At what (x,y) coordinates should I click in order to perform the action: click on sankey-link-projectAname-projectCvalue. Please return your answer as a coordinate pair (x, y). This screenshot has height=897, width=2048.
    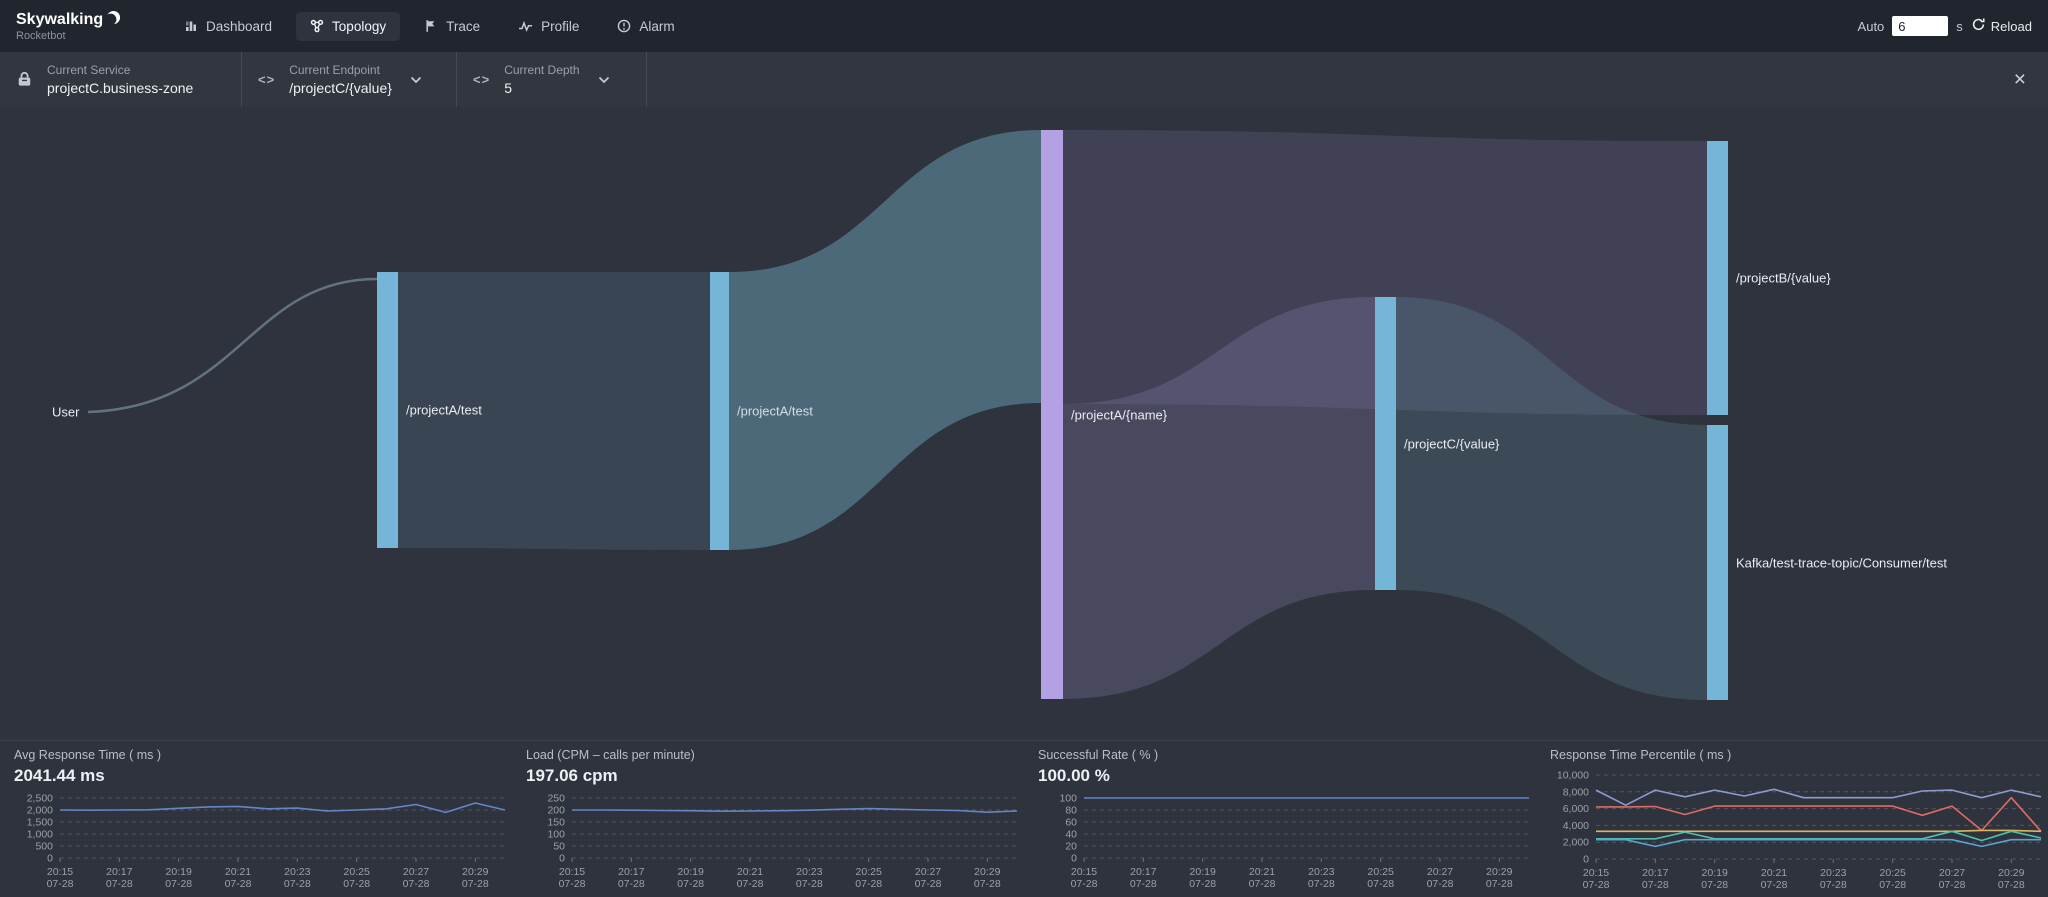
    Looking at the image, I should click on (1219, 498).